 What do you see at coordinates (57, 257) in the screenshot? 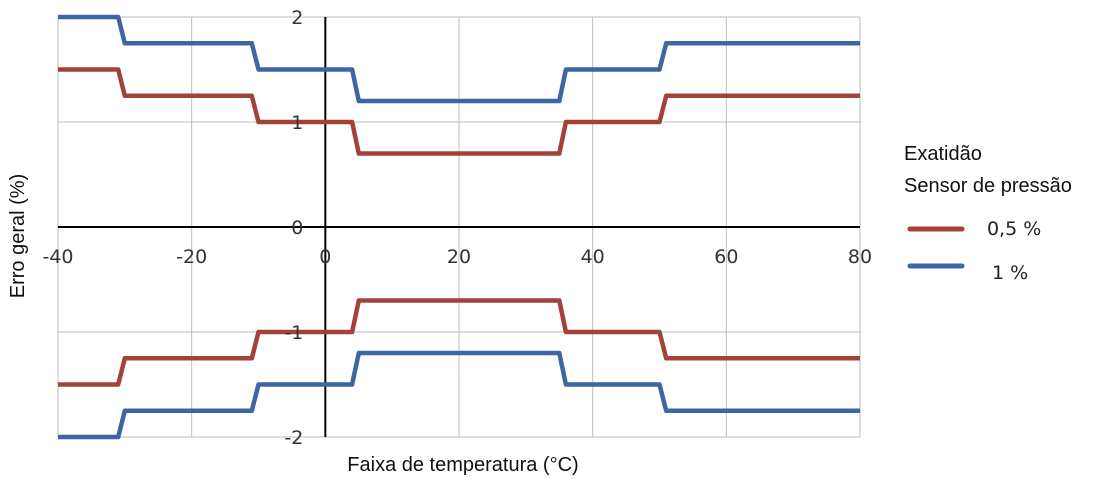
I see `x-tick-label--40: -40` at bounding box center [57, 257].